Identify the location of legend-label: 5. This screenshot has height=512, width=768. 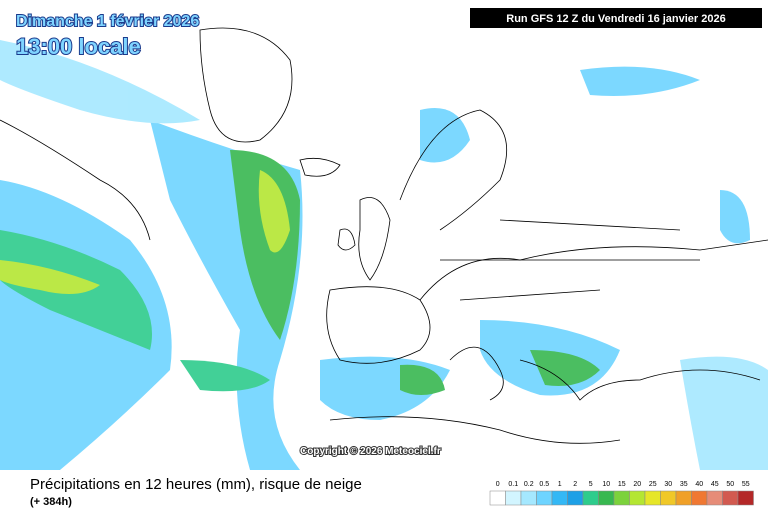
(591, 484).